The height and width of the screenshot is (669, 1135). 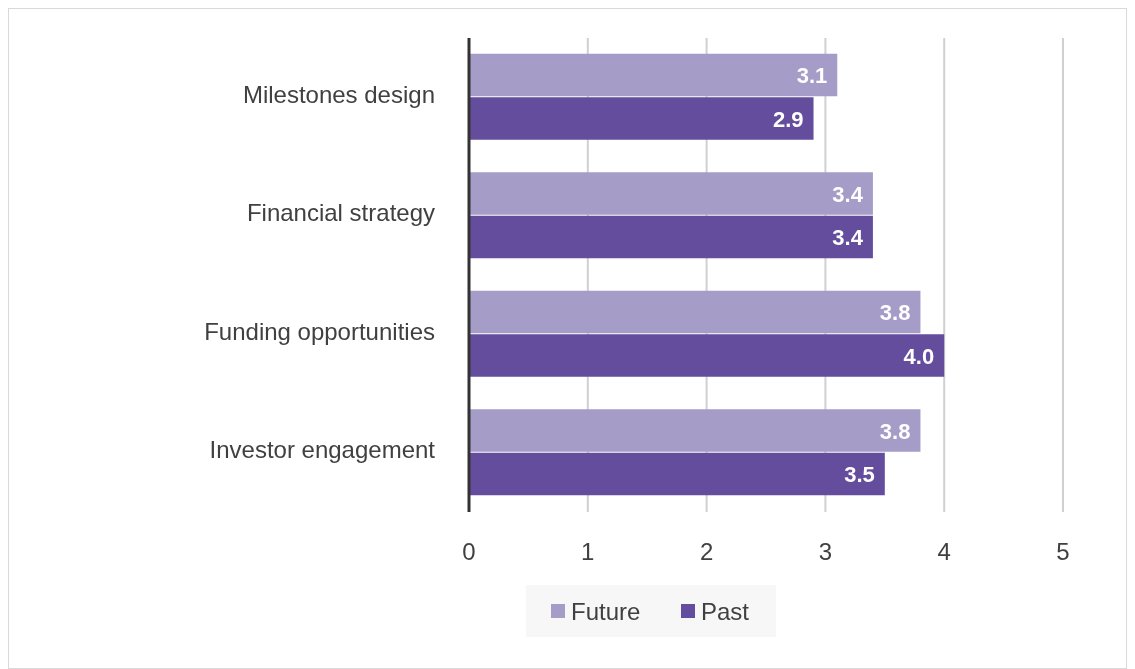 I want to click on y-tick-label: Investor engagement, so click(x=322, y=450).